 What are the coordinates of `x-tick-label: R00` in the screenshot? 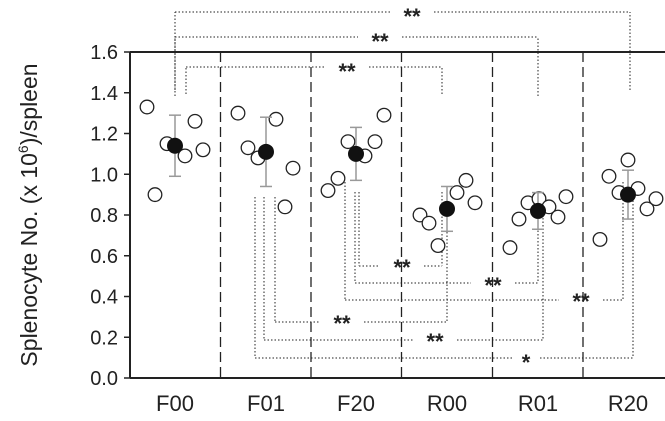 It's located at (447, 403).